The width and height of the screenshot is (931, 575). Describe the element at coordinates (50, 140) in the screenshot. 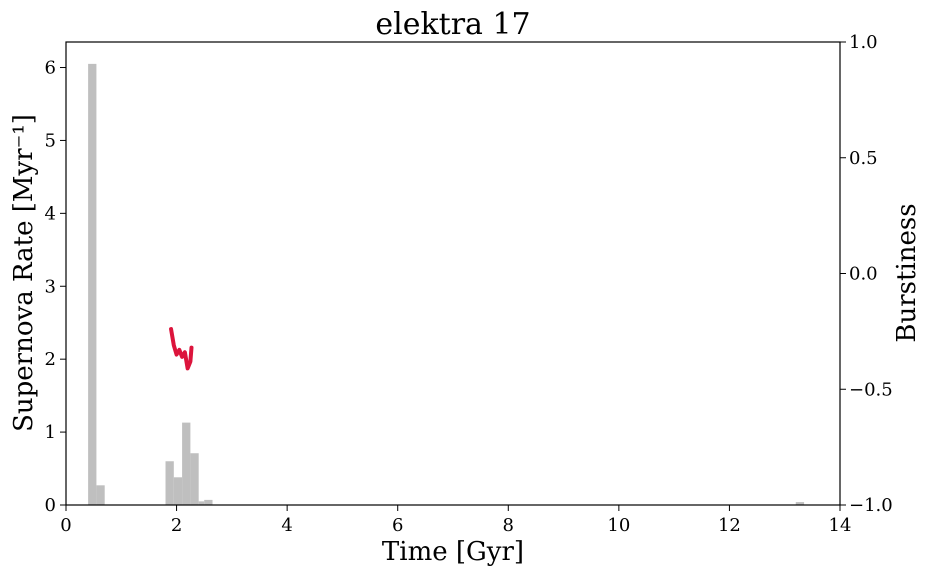

I see `y-tick-label: 5` at that location.